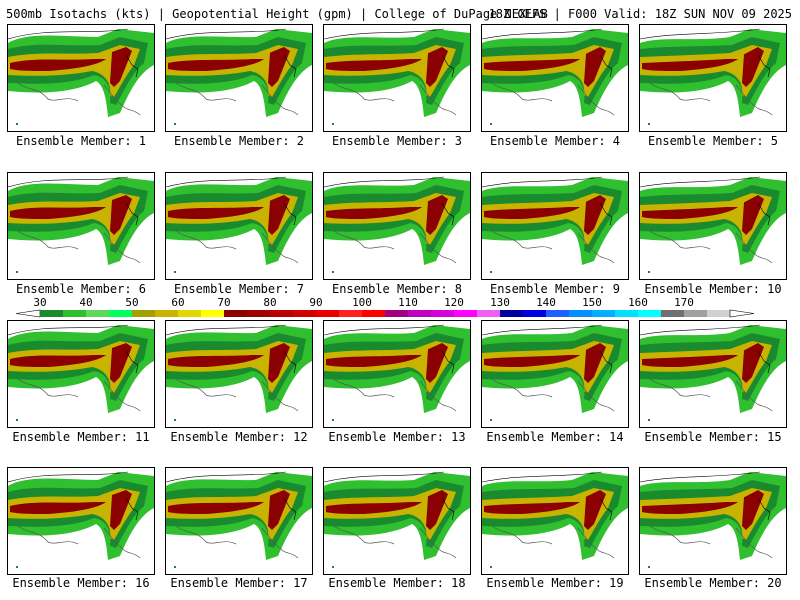 The width and height of the screenshot is (800, 600). I want to click on ensemble-member-label: Ensemble Member: 3, so click(397, 141).